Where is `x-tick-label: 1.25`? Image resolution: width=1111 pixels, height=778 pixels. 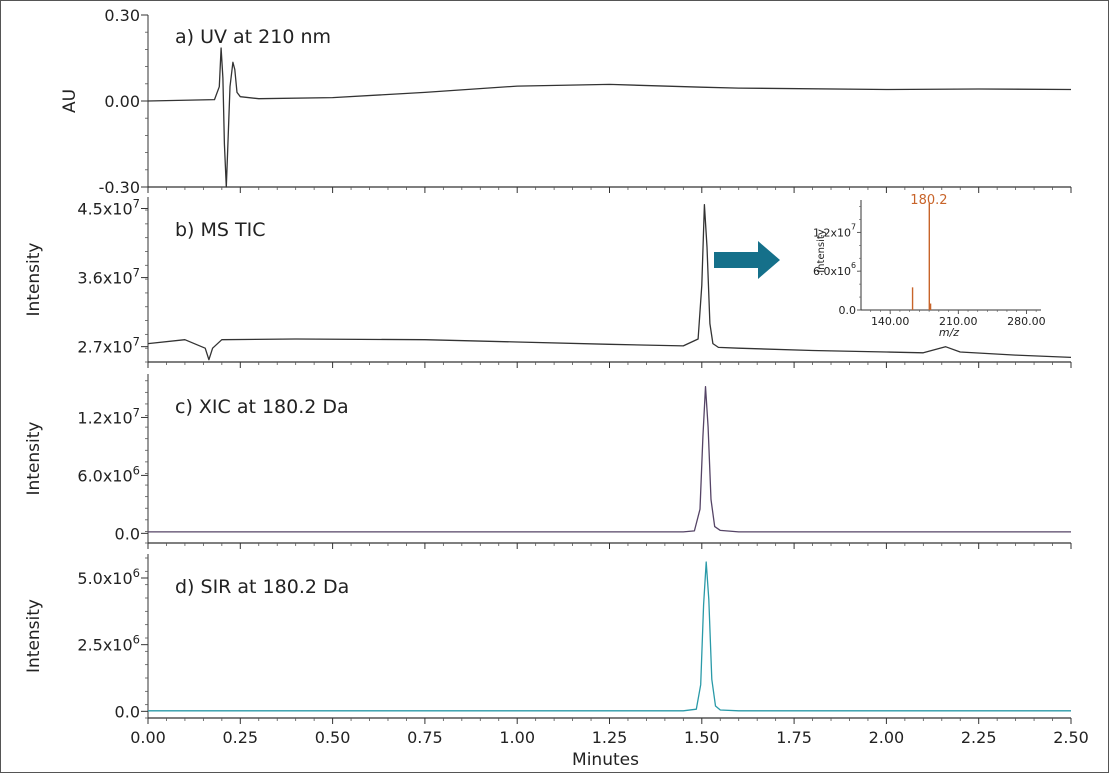
x-tick-label: 1.25 is located at coordinates (610, 737).